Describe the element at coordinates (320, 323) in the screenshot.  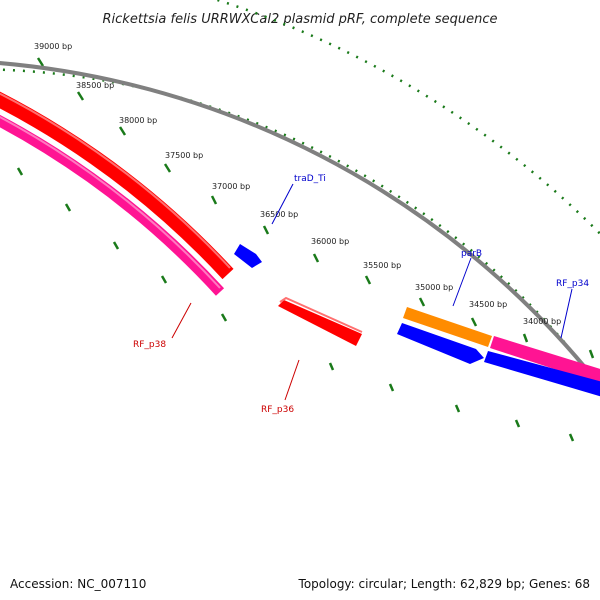
I see `rf-p36-feature` at that location.